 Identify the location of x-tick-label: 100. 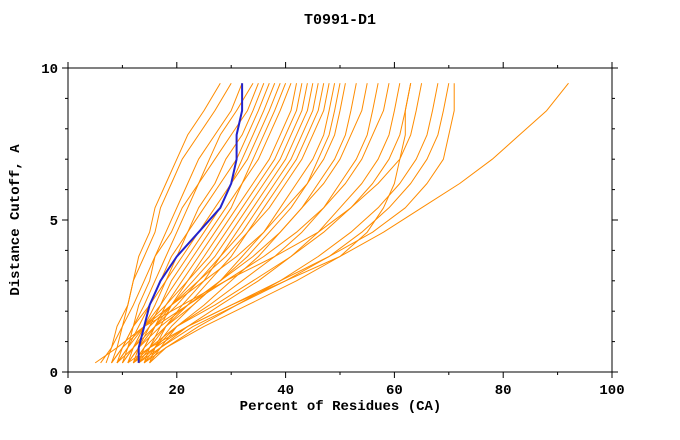
(611, 391).